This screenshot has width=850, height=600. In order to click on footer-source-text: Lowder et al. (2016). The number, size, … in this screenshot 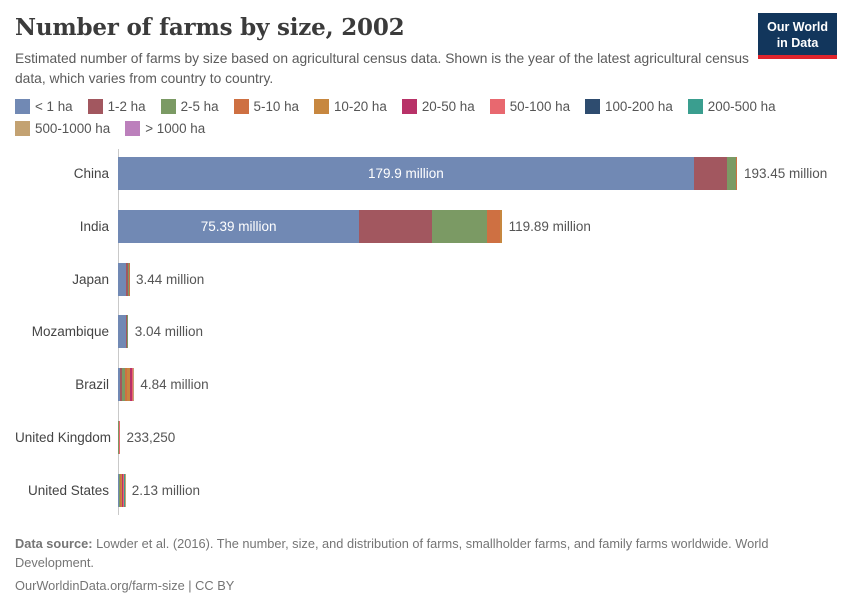, I will do `click(392, 552)`.